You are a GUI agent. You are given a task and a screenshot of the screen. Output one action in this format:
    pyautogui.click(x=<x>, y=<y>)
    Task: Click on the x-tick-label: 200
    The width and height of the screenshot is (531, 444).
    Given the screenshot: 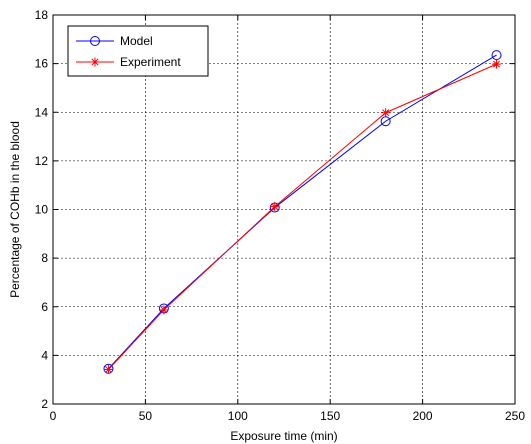 What is the action you would take?
    pyautogui.click(x=423, y=416)
    